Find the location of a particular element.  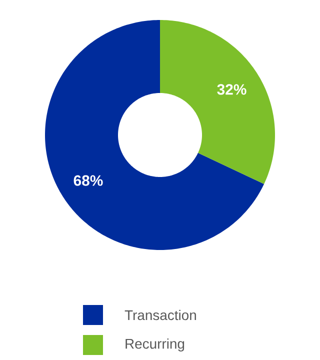

data-label: 32% is located at coordinates (231, 89).